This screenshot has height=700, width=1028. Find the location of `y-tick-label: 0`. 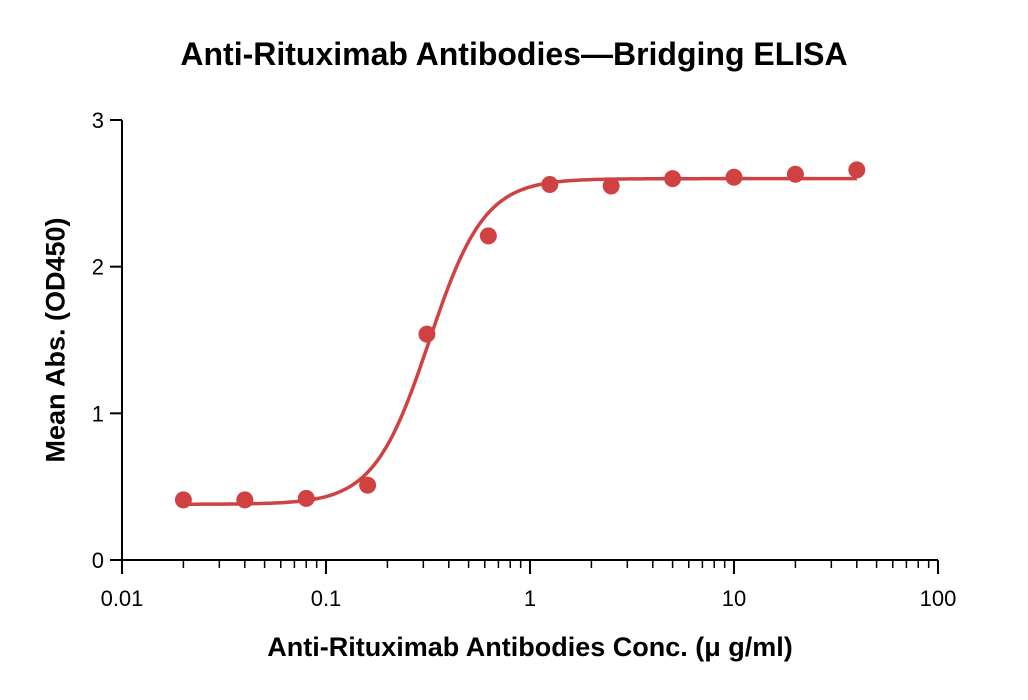

y-tick-label: 0 is located at coordinates (98, 560).